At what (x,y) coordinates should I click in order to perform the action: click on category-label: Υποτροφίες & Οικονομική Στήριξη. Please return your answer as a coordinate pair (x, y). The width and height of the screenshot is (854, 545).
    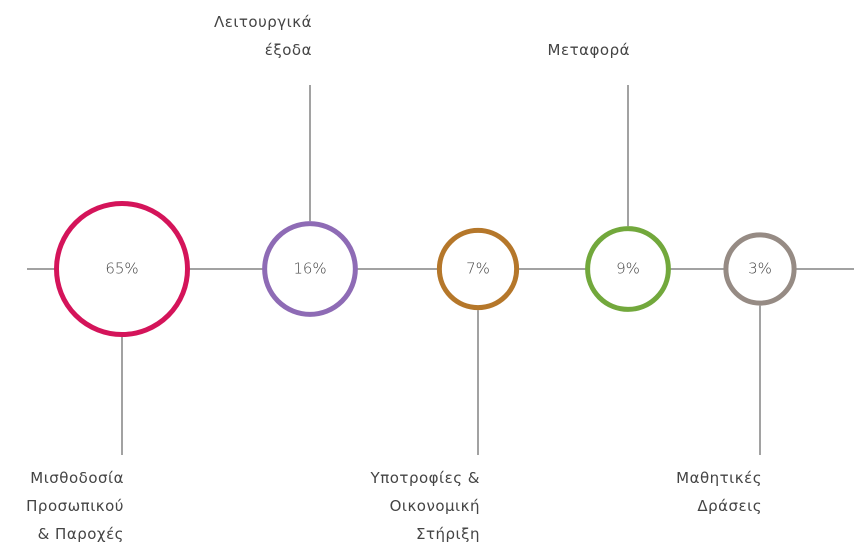
    Looking at the image, I should click on (425, 506).